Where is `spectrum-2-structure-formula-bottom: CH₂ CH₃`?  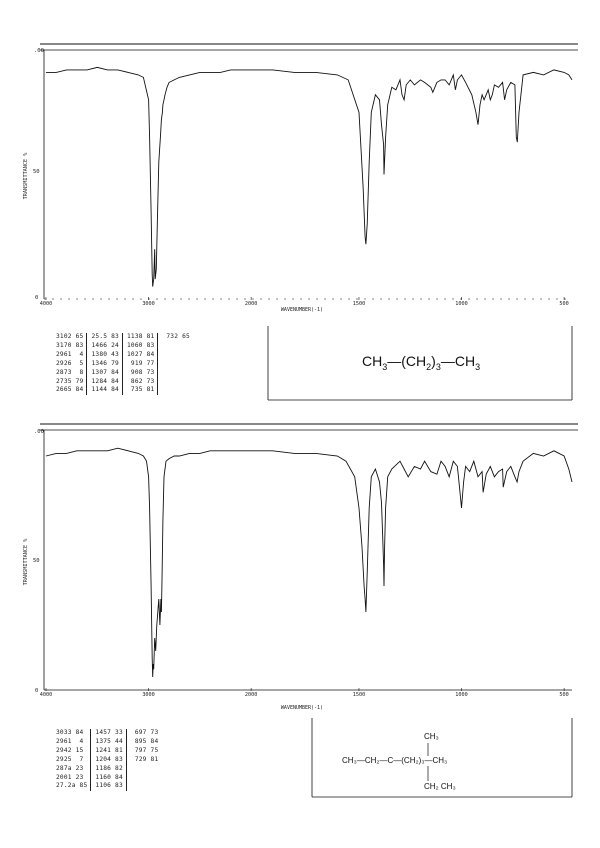
spectrum-2-structure-formula-bottom: CH₂ CH₃ is located at coordinates (440, 786).